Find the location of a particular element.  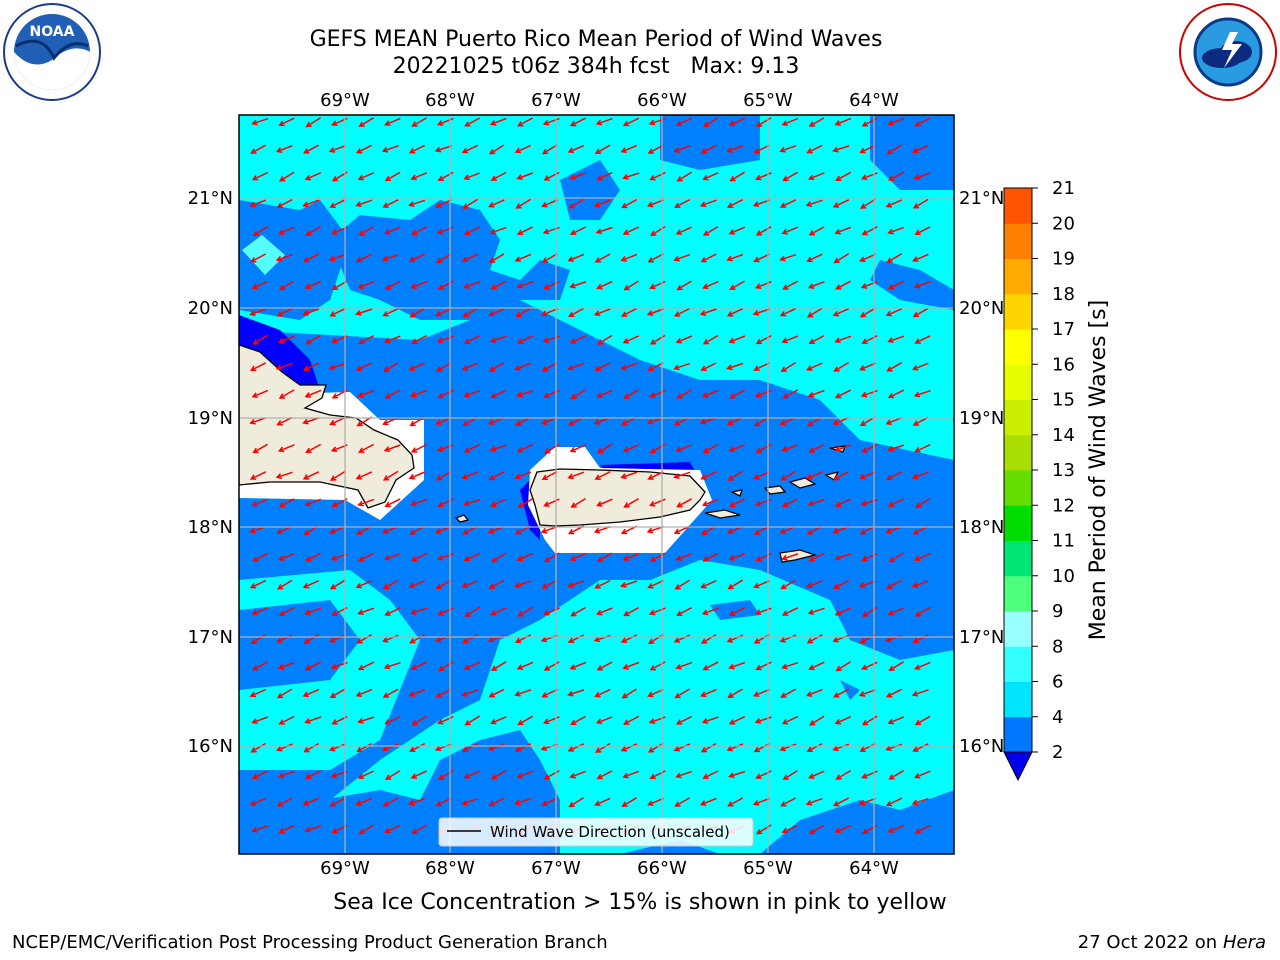

colorbar-tick-label: 20 is located at coordinates (1063, 223).